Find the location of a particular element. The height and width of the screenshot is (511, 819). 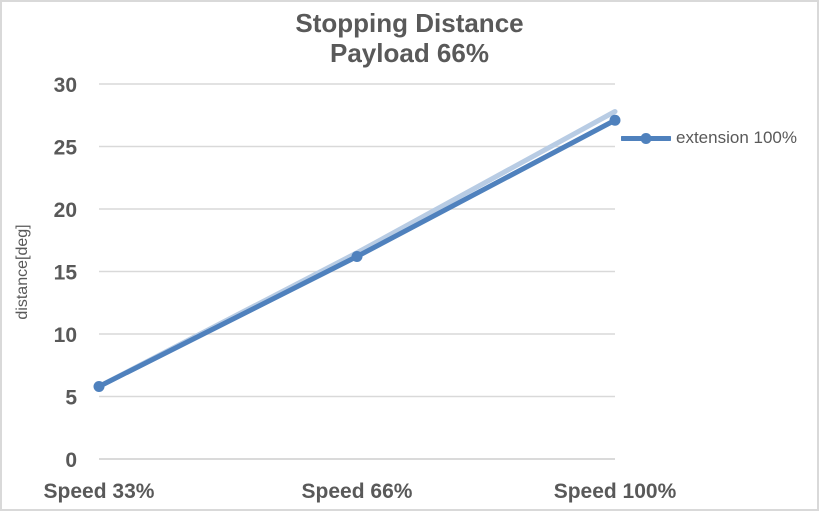

legend-line-marker-icon is located at coordinates (646, 138).